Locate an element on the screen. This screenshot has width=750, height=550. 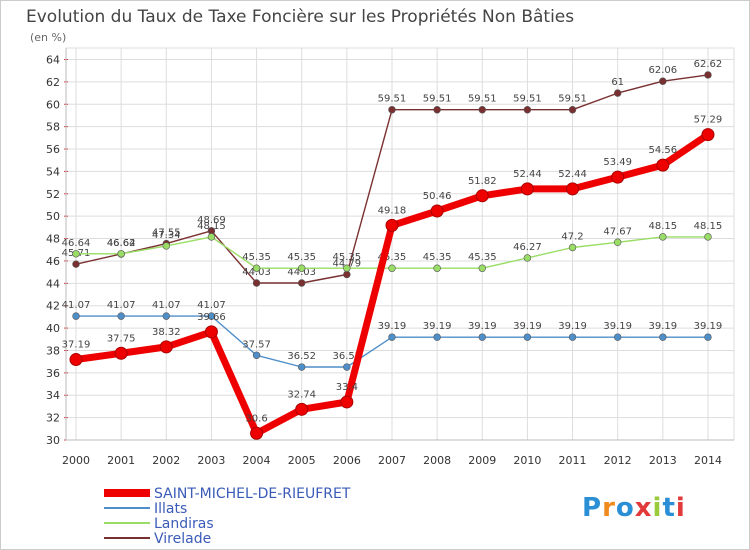
logo-letter: o is located at coordinates (625, 508).